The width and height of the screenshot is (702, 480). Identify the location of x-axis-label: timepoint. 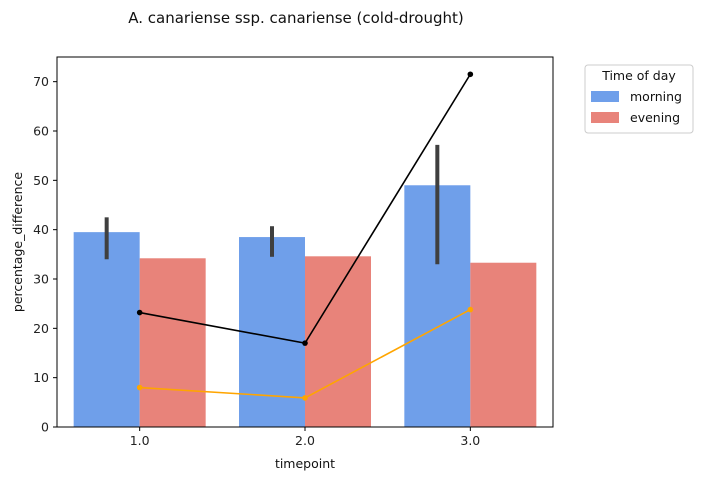
(305, 463).